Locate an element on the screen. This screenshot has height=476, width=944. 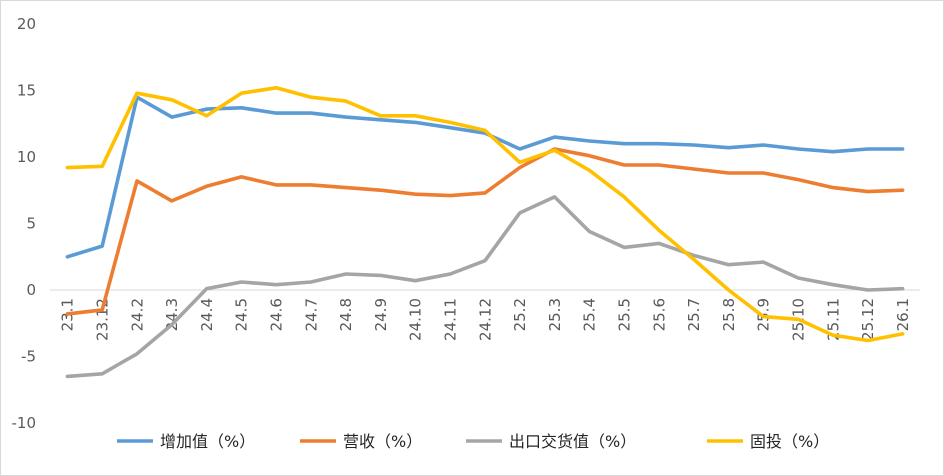
y-tick-label: -10 is located at coordinates (24, 423).